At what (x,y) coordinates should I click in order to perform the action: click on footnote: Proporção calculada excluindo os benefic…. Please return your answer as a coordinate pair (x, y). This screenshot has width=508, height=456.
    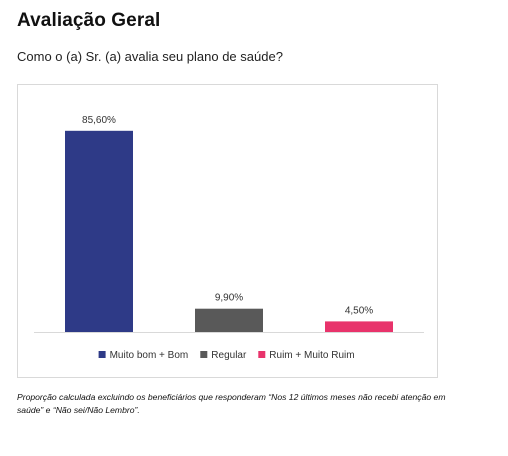
    Looking at the image, I should click on (231, 403).